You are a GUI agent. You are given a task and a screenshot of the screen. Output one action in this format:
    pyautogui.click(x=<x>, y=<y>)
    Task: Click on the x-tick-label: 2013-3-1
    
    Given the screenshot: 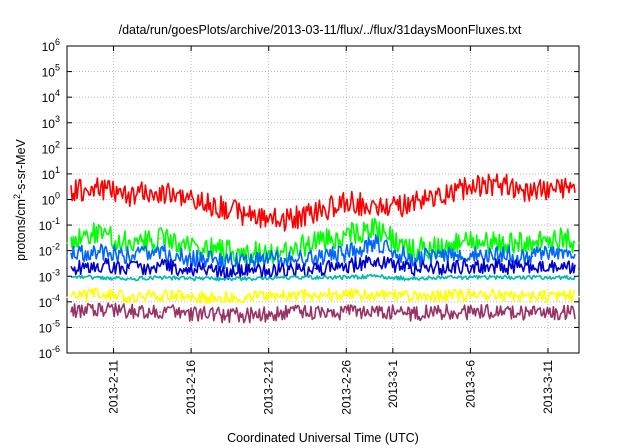 What is the action you would take?
    pyautogui.click(x=393, y=384)
    